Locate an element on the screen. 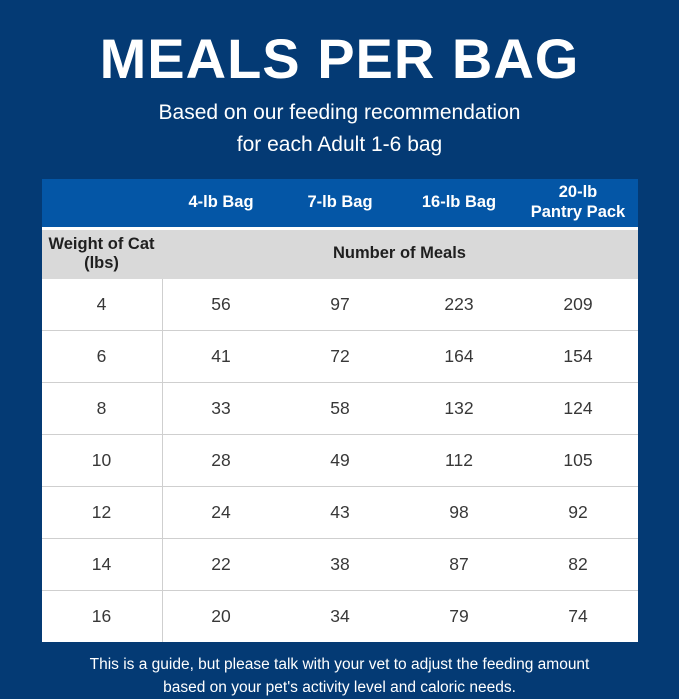 Image resolution: width=679 pixels, height=699 pixels. meals-cell: 49 is located at coordinates (340, 459).